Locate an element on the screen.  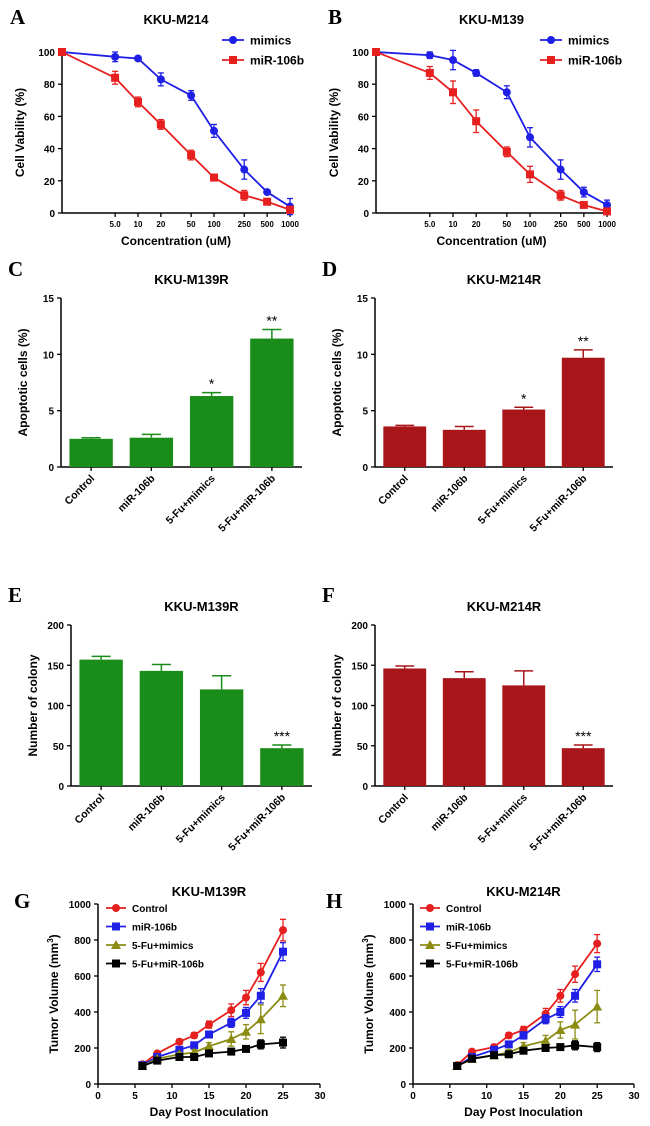
y-axis-label-close: ) is located at coordinates (369, 936).